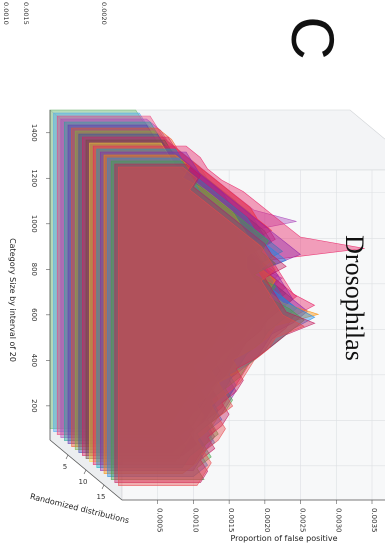  I want to click on z-tick-label: 5, so click(65, 467).